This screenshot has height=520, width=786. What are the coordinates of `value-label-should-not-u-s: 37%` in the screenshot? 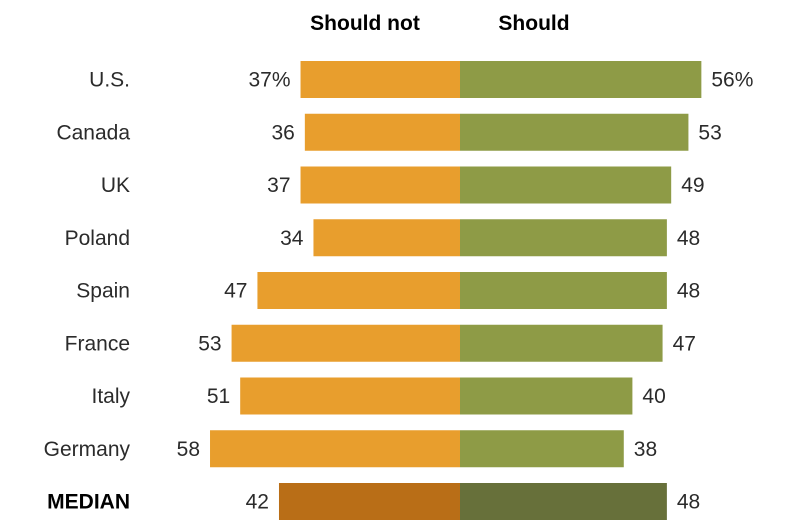 It's located at (269, 80).